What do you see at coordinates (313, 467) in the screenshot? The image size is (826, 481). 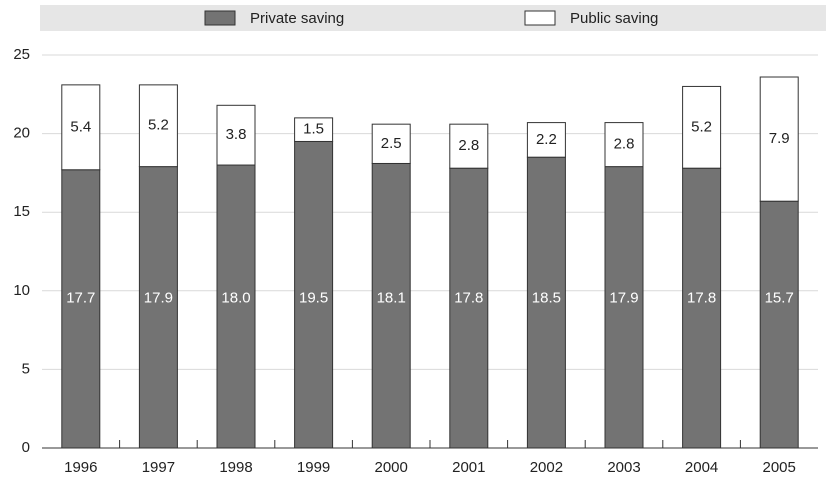 I see `x-tick-label: 1999` at bounding box center [313, 467].